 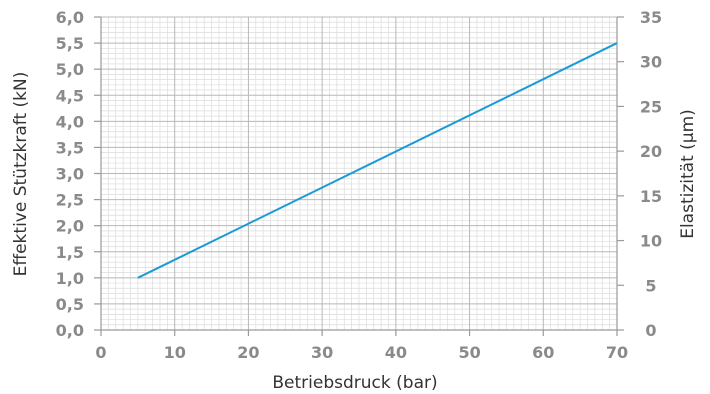 What do you see at coordinates (70, 330) in the screenshot?
I see `y-tick-label: 0,0` at bounding box center [70, 330].